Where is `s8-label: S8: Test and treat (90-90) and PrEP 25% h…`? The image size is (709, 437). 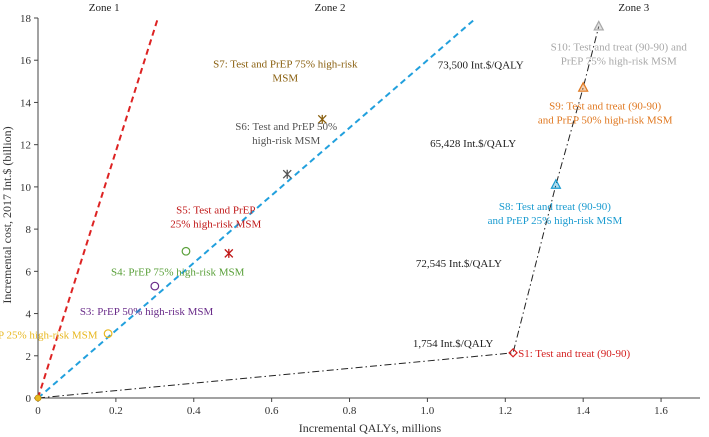
s8-label: S8: Test and treat (90-90) and PrEP 25% h… is located at coordinates (555, 214).